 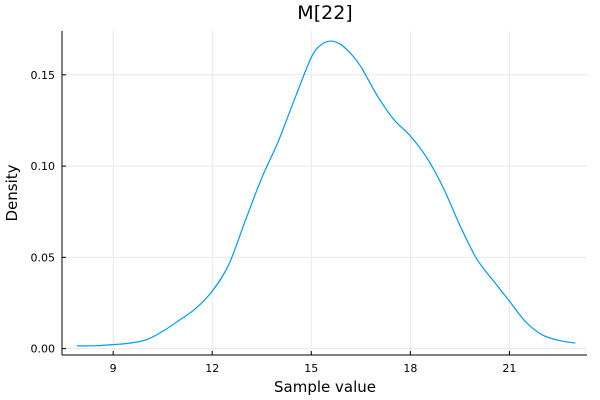 I want to click on x-tick-label: 9, so click(x=113, y=368).